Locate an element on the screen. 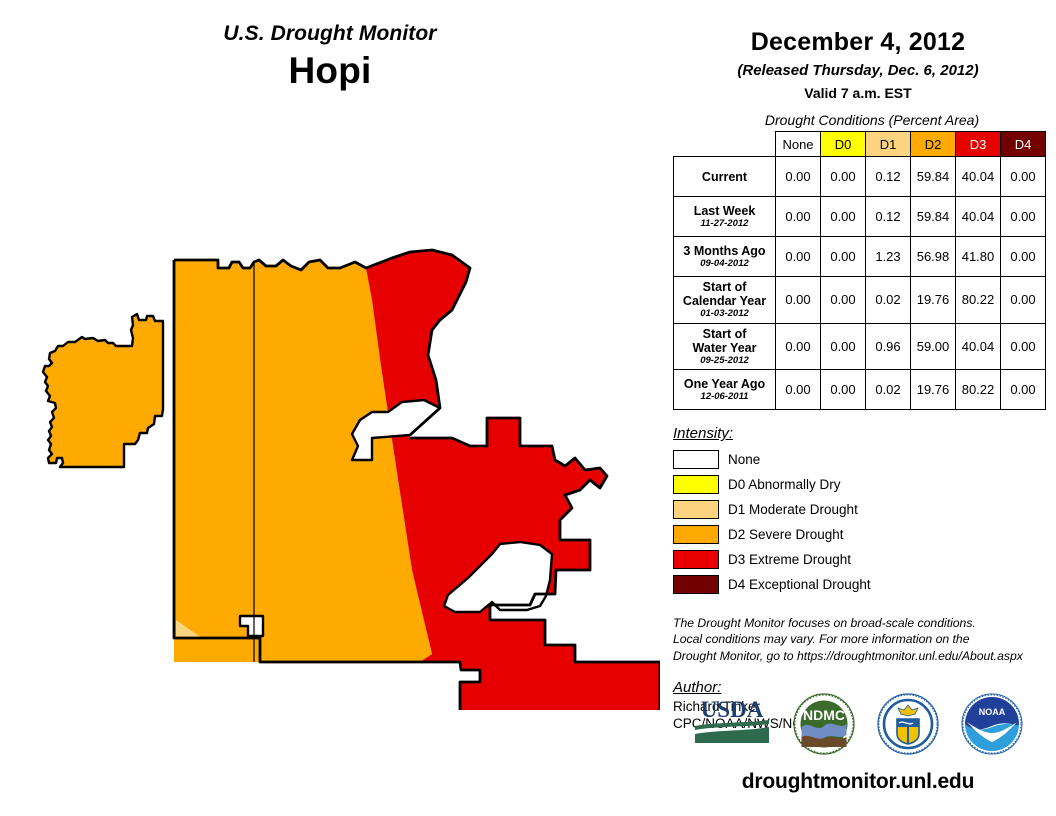  row-label: One Year Ago 12-06-2011 is located at coordinates (724, 390).